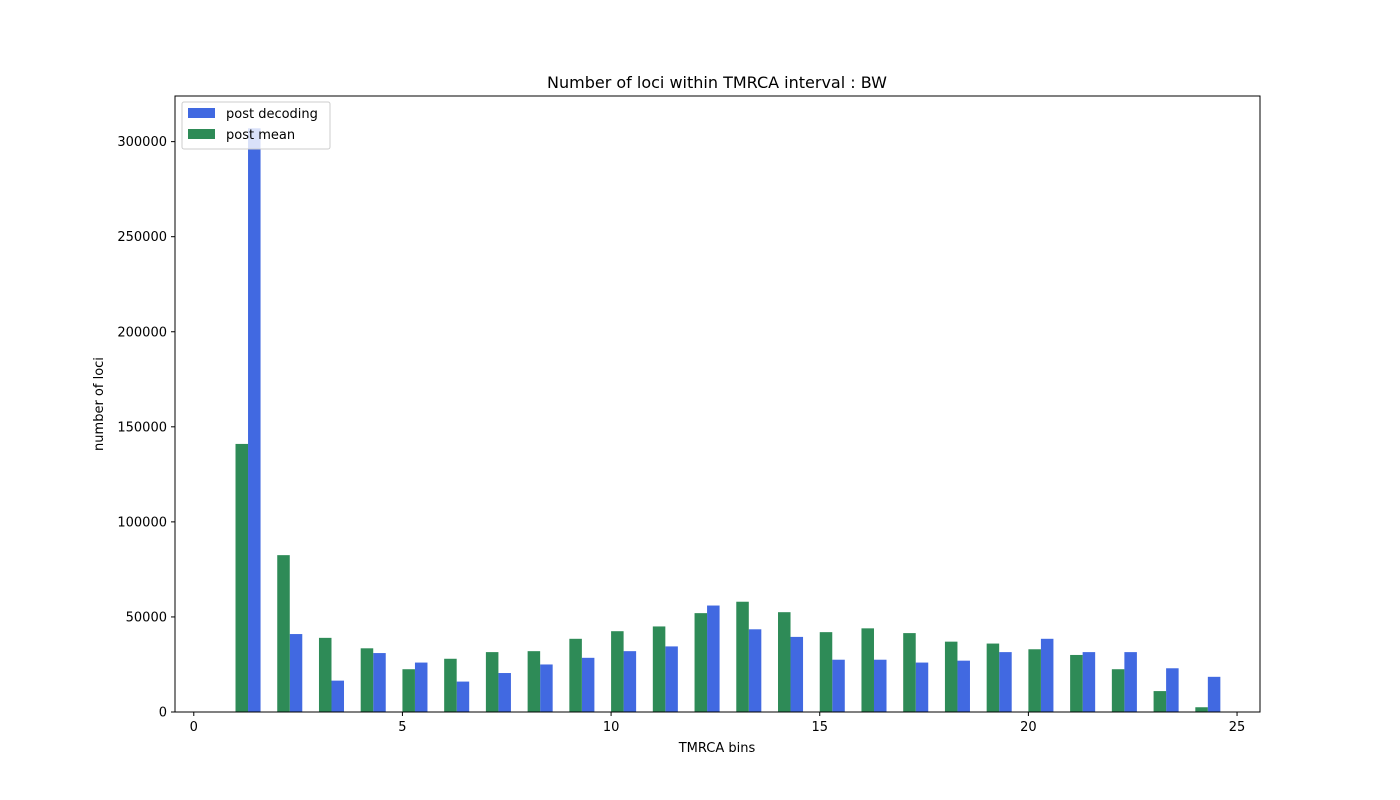  I want to click on y-tick-label: 200000, so click(142, 332).